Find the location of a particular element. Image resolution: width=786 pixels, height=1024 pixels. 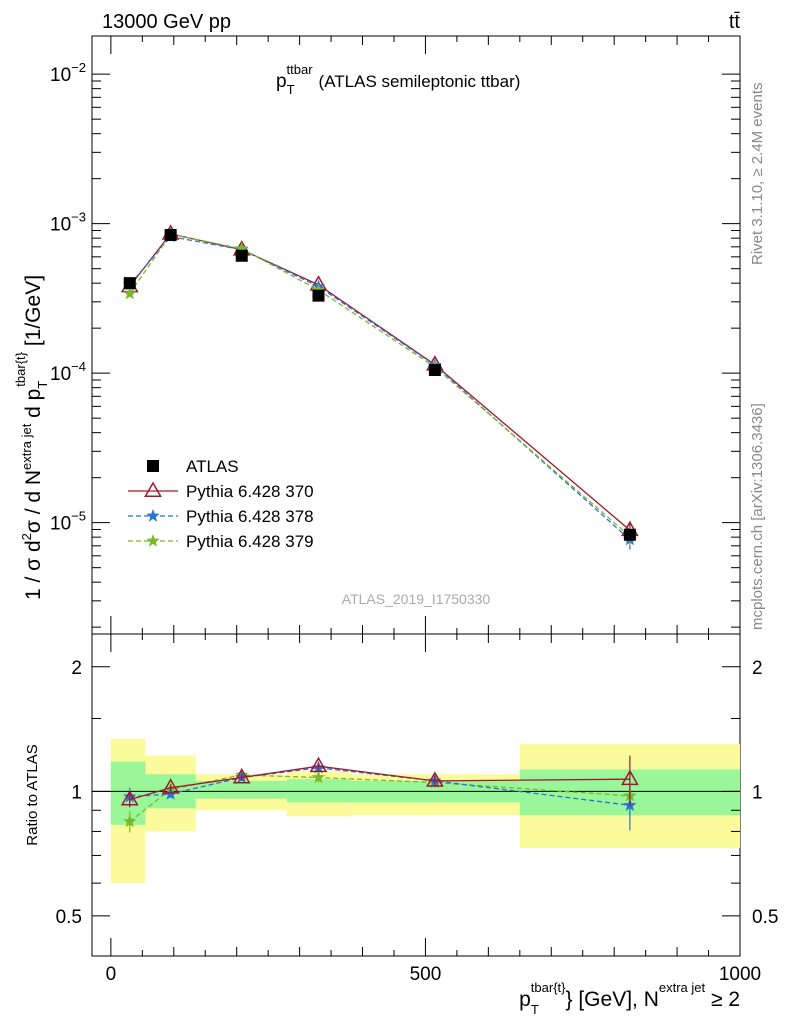

main-ytick-label-3: 10⁻² is located at coordinates (68, 73).